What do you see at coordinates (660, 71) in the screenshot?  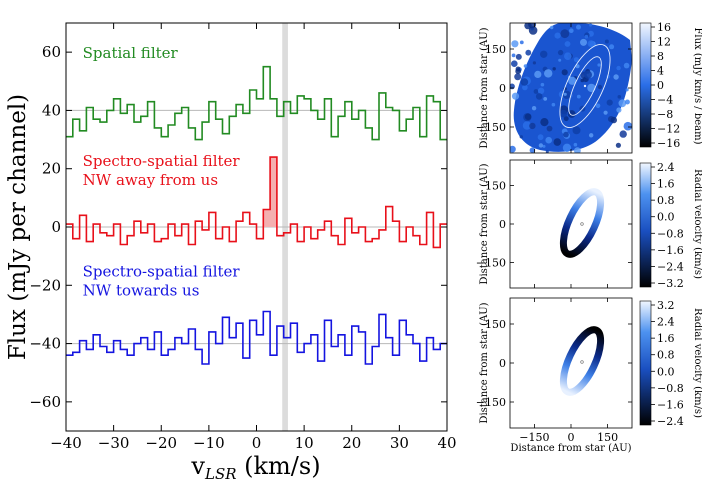 I see `colorbar-tick-label: 4` at bounding box center [660, 71].